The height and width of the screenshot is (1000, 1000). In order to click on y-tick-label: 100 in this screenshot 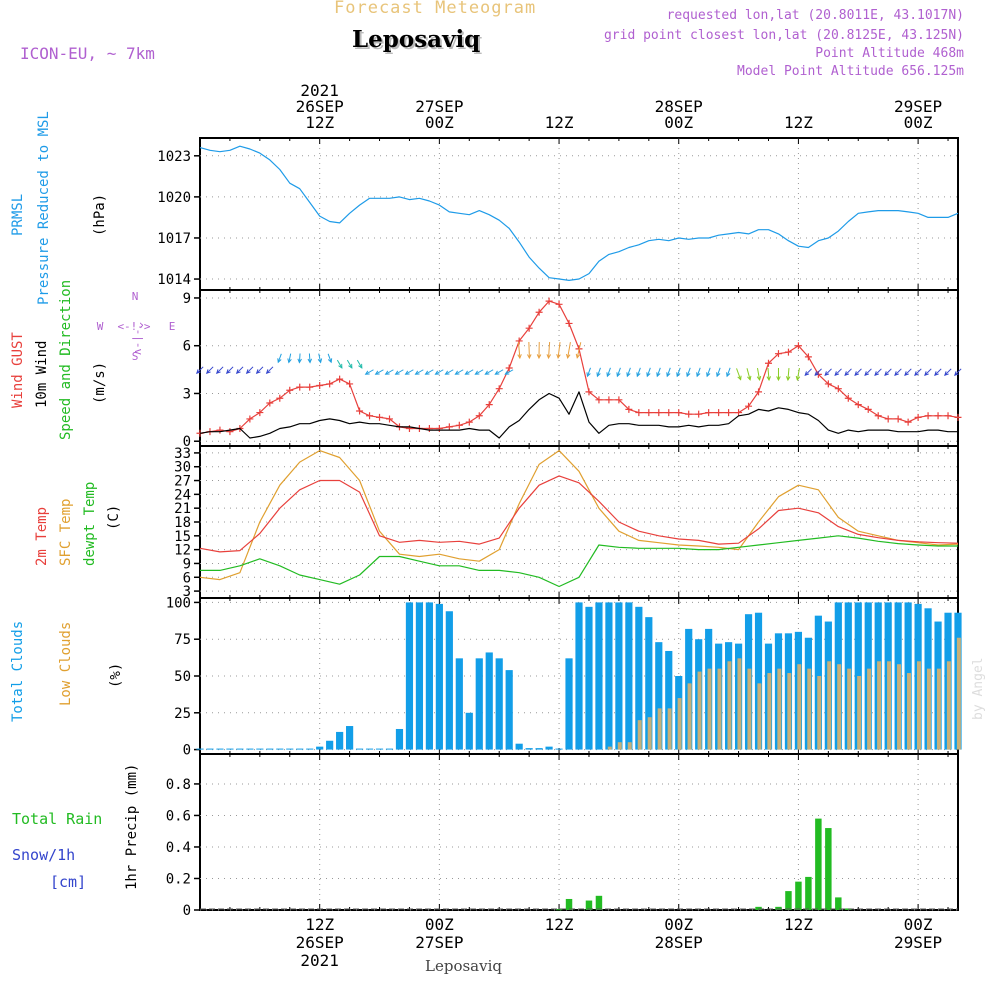, I will do `click(178, 603)`.